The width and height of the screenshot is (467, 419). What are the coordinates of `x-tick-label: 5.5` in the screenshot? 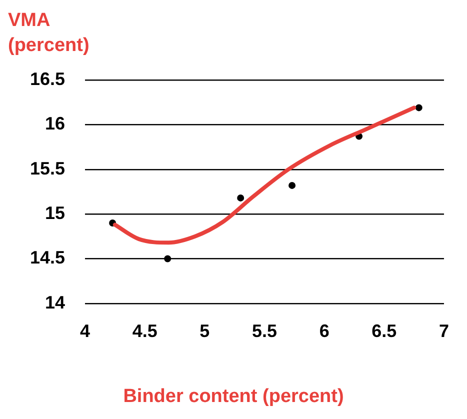 It's located at (265, 331).